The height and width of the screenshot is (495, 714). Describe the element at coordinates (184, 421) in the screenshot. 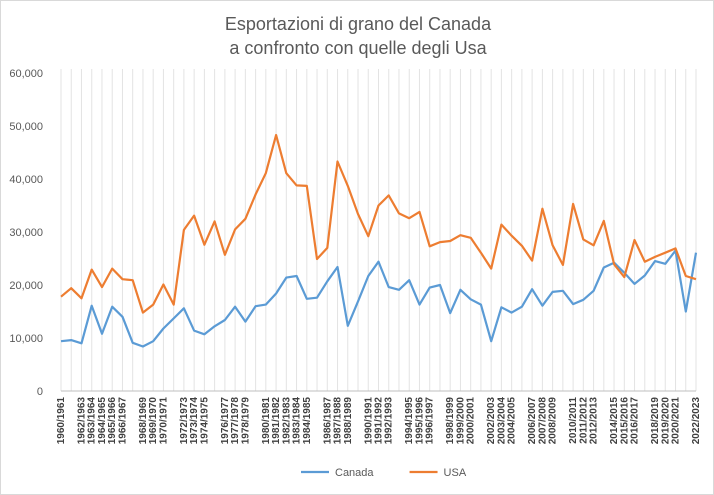

I see `x-tick-label-1972/1973: 1972/1973` at that location.